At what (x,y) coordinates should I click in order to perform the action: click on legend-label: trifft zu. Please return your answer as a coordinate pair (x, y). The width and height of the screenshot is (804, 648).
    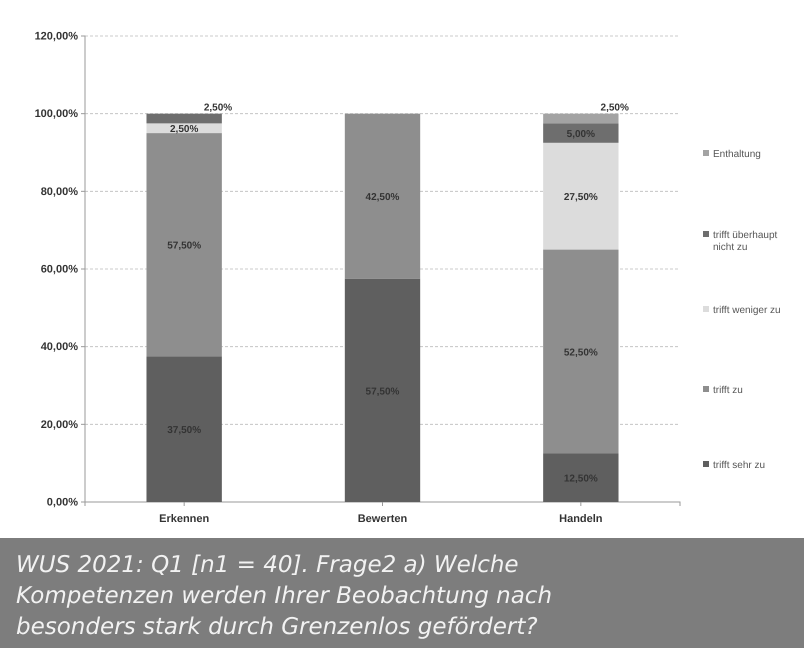
    Looking at the image, I should click on (728, 390).